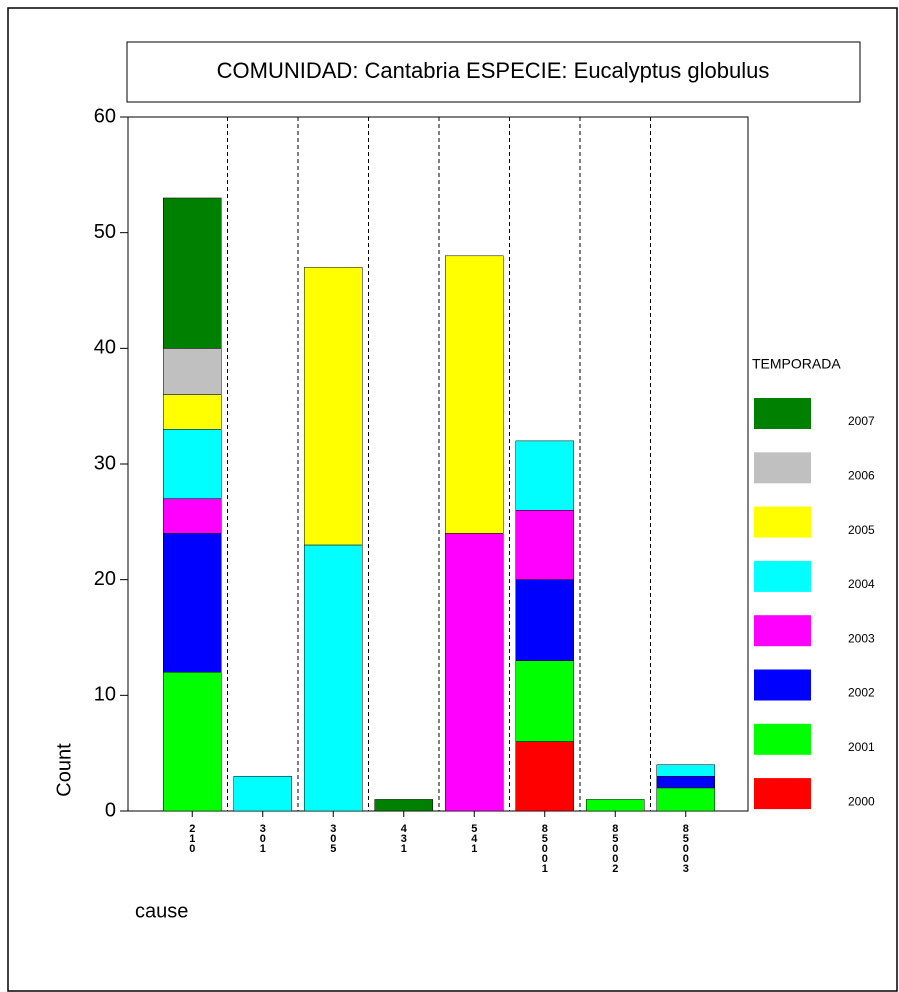 The width and height of the screenshot is (899, 992). Describe the element at coordinates (64, 770) in the screenshot. I see `y-axis-label: Count` at that location.